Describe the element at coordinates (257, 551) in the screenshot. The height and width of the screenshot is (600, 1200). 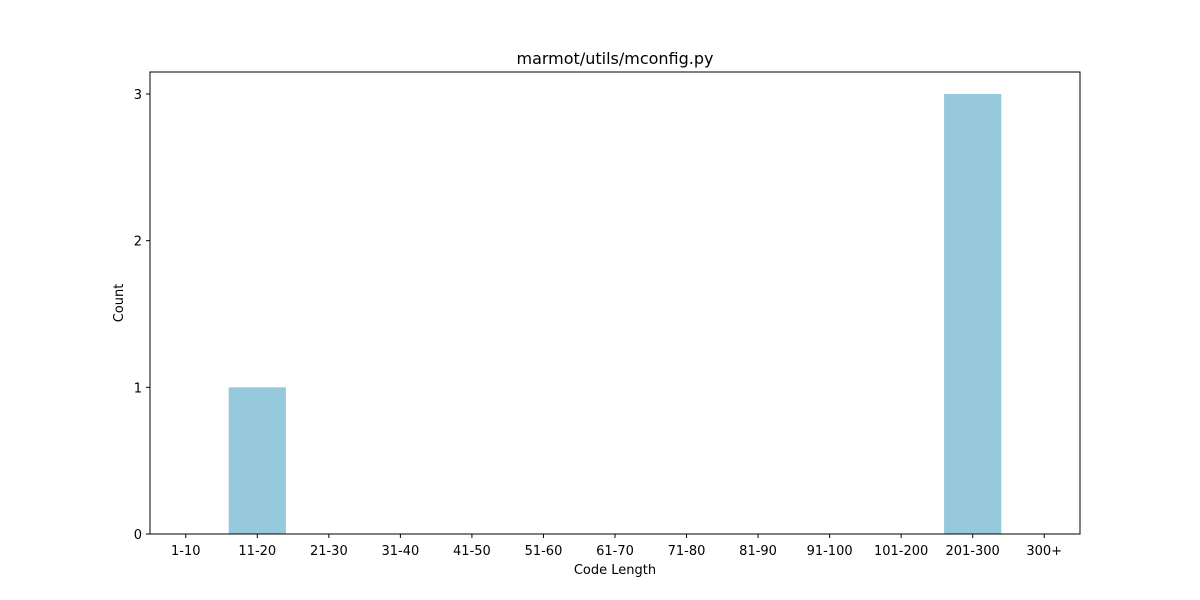
I see `x-tick-label: 11-20` at that location.